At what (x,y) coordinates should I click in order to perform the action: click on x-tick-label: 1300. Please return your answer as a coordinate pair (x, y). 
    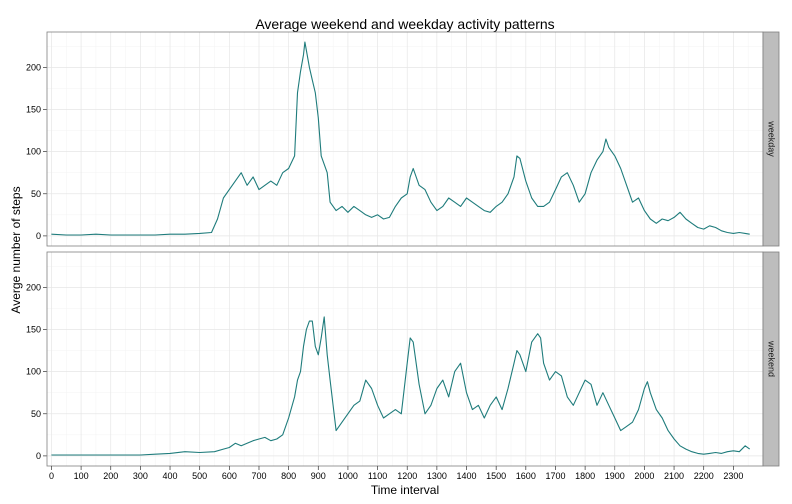
    Looking at the image, I should click on (437, 476).